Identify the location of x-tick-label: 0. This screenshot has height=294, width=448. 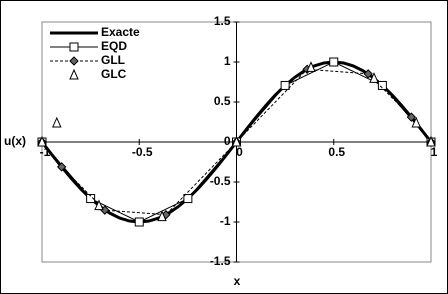
(239, 152).